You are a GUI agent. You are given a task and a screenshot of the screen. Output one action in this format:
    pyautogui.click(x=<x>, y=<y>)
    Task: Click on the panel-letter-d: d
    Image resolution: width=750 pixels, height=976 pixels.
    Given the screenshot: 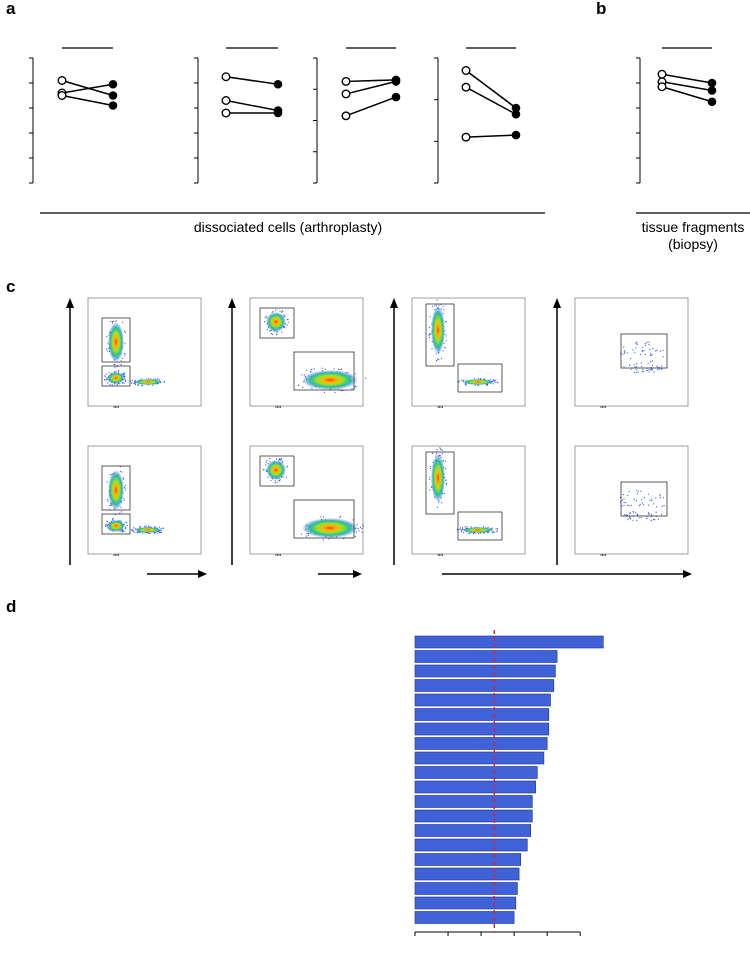 What is the action you would take?
    pyautogui.click(x=11, y=606)
    